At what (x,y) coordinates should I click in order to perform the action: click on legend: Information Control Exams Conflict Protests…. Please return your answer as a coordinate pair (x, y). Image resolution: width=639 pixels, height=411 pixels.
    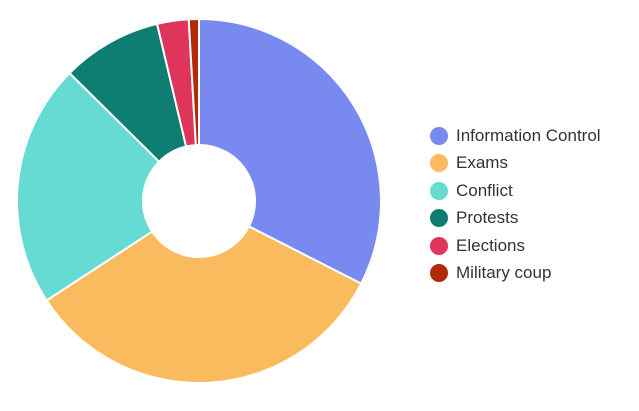
    Looking at the image, I should click on (515, 204).